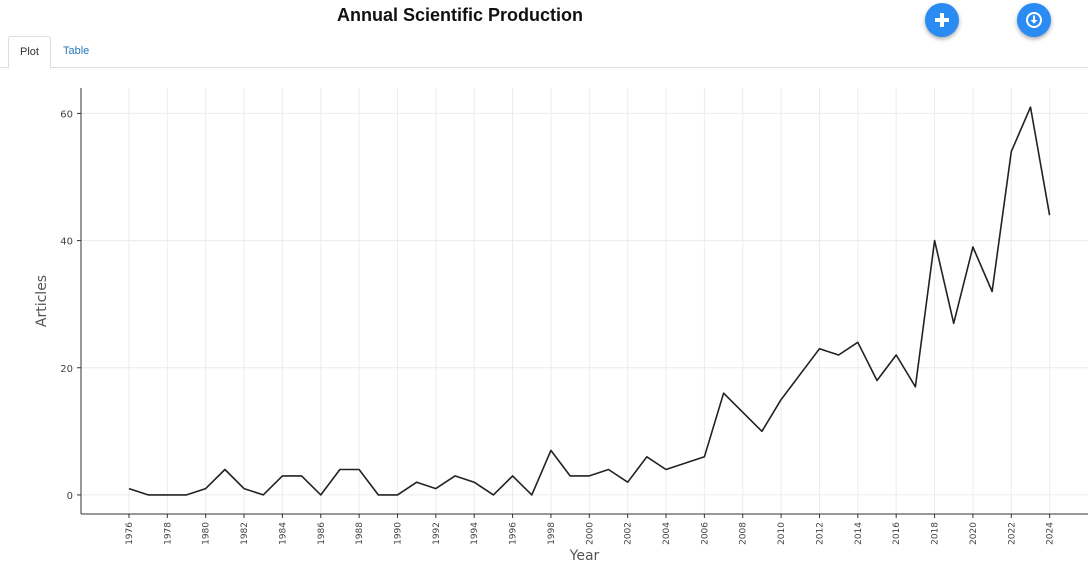 Image resolution: width=1088 pixels, height=564 pixels. I want to click on y-axis-label: Articles, so click(42, 301).